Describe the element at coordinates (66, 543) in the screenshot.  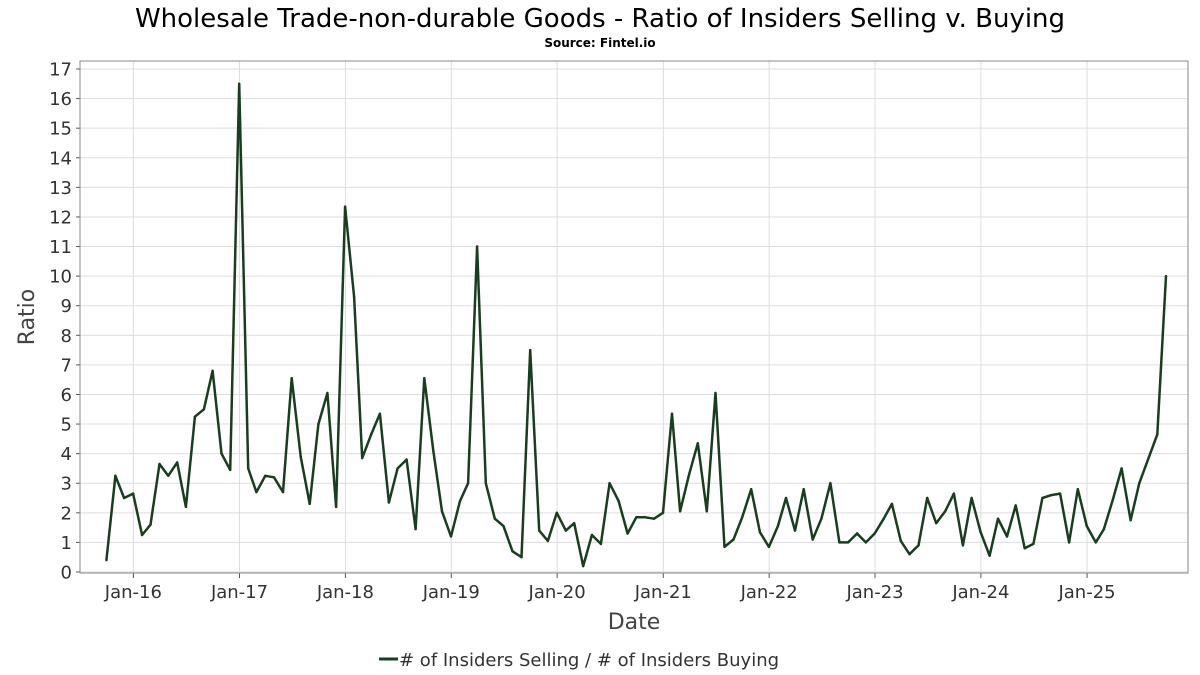
I see `y-tick-label: 1` at that location.